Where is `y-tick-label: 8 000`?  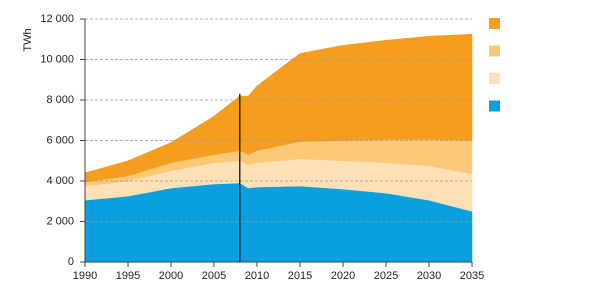 y-tick-label: 8 000 is located at coordinates (60, 100).